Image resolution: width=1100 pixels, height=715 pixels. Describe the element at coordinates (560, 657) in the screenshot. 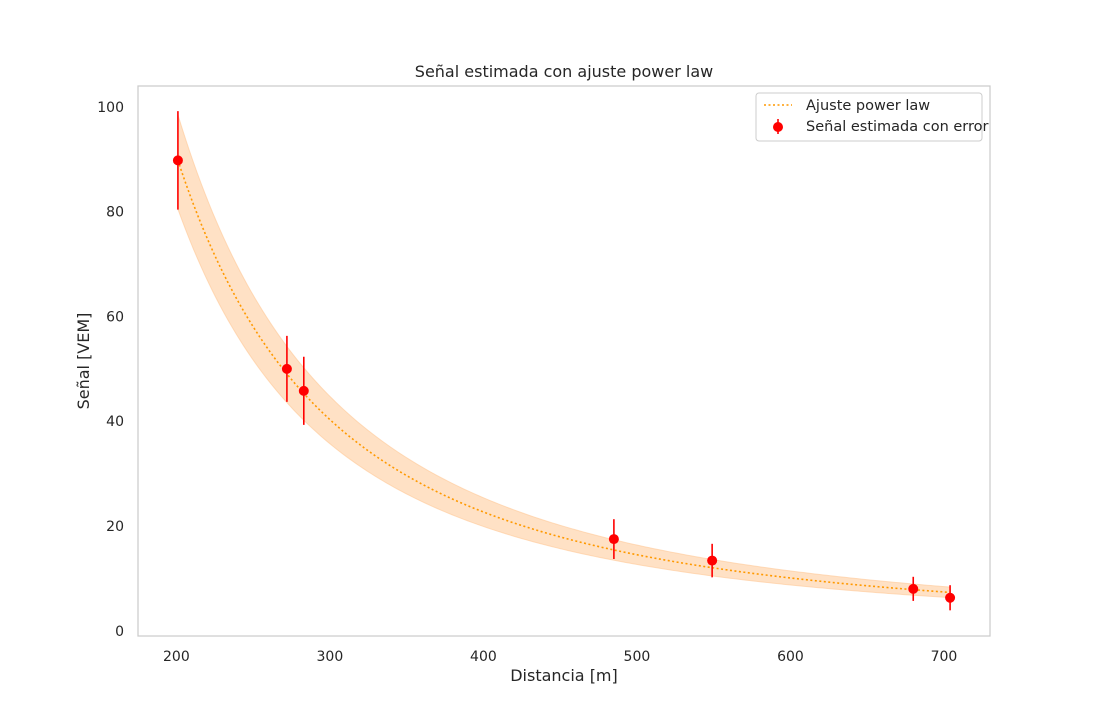

I see `x-axis-ticks: 200 300 400 500 600 700` at that location.